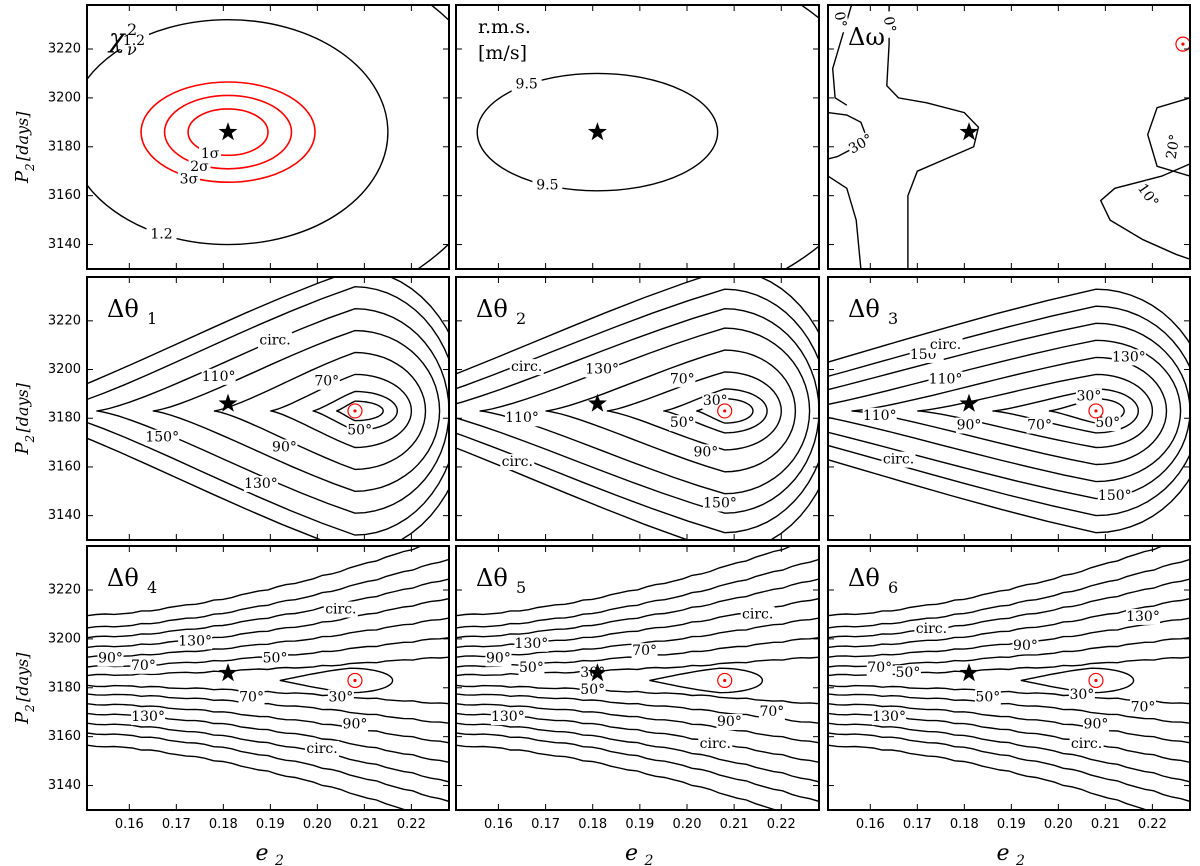  Describe the element at coordinates (521, 318) in the screenshot. I see `panel-label-sub: 2` at that location.